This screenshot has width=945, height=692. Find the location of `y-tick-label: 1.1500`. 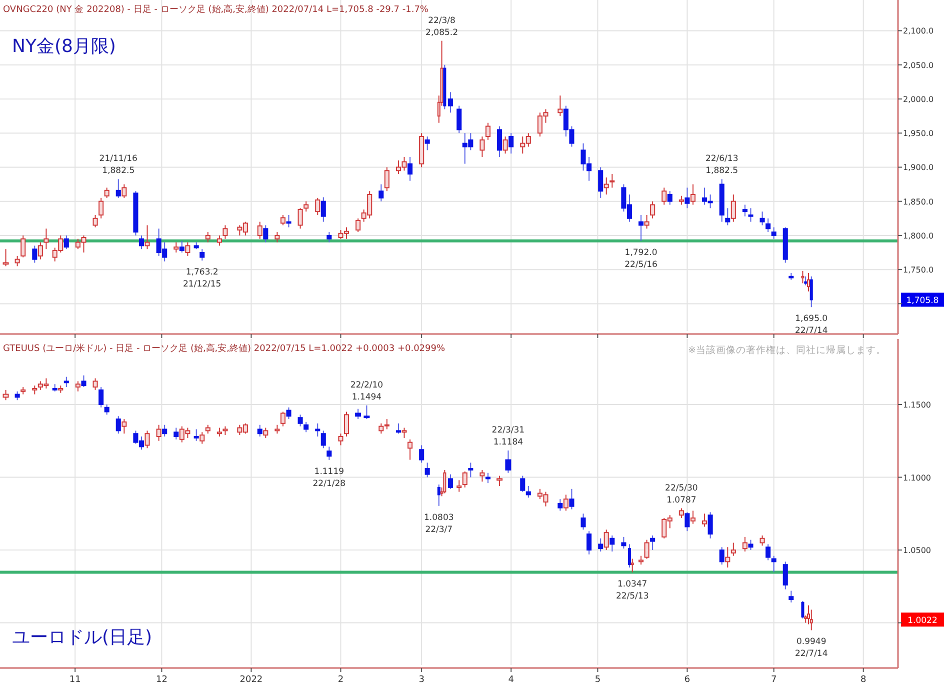

y-tick-label: 1.1500 is located at coordinates (917, 405).